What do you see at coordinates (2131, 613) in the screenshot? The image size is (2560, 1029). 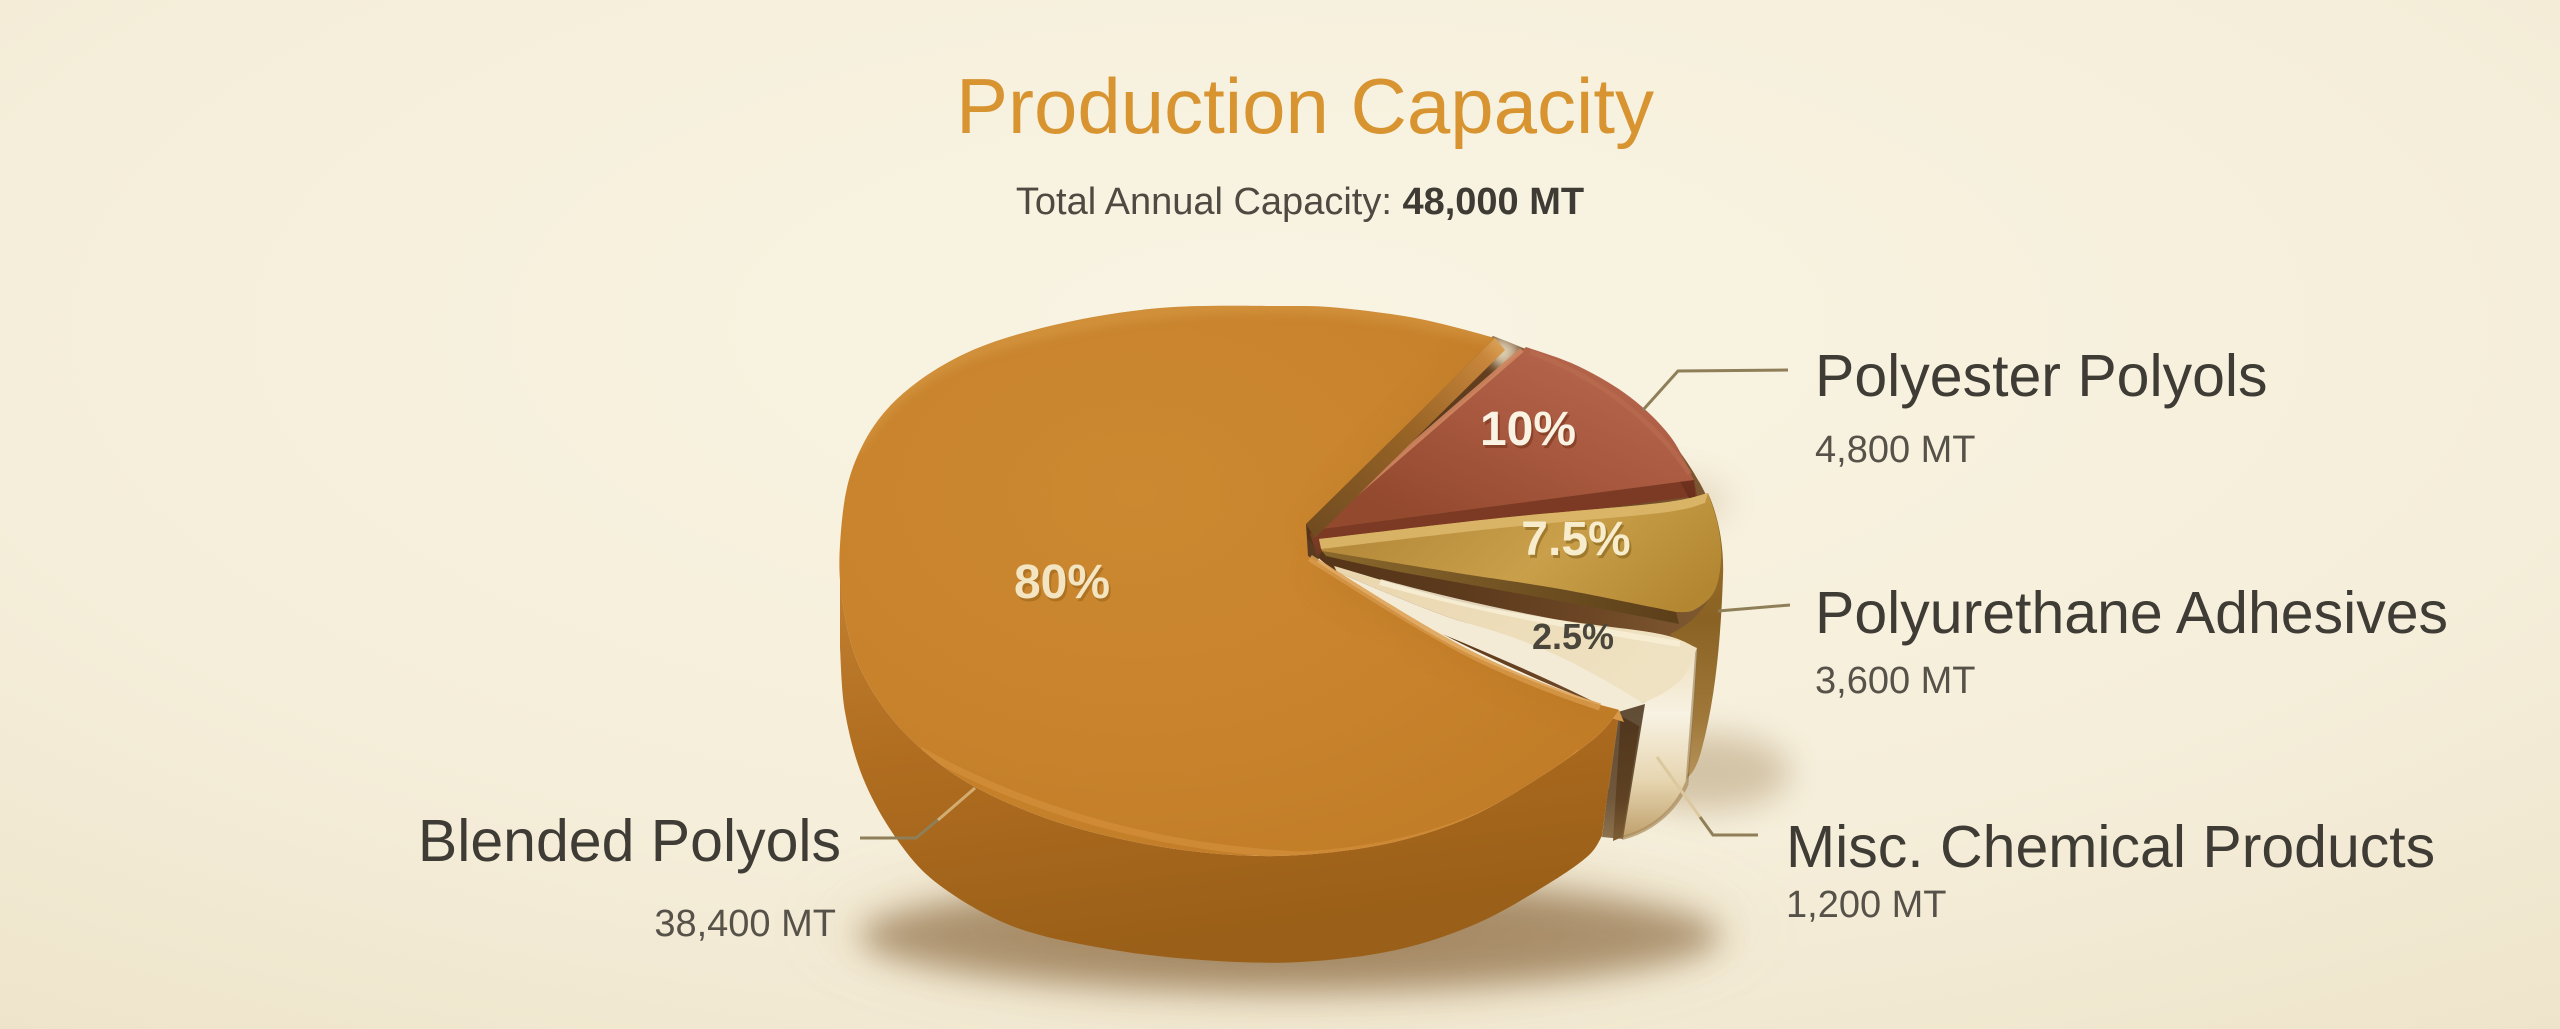 I see `svg-text: Polyurethane Adhesives` at bounding box center [2131, 613].